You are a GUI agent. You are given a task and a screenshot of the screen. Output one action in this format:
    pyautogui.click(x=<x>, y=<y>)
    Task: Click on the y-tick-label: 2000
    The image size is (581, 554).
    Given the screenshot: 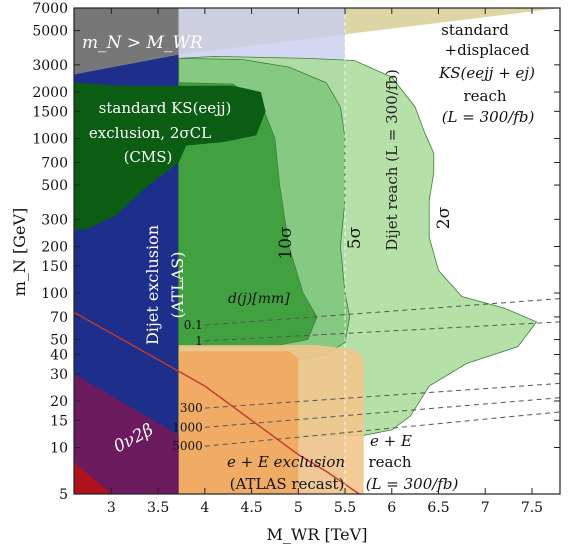 What is the action you would take?
    pyautogui.click(x=50, y=93)
    